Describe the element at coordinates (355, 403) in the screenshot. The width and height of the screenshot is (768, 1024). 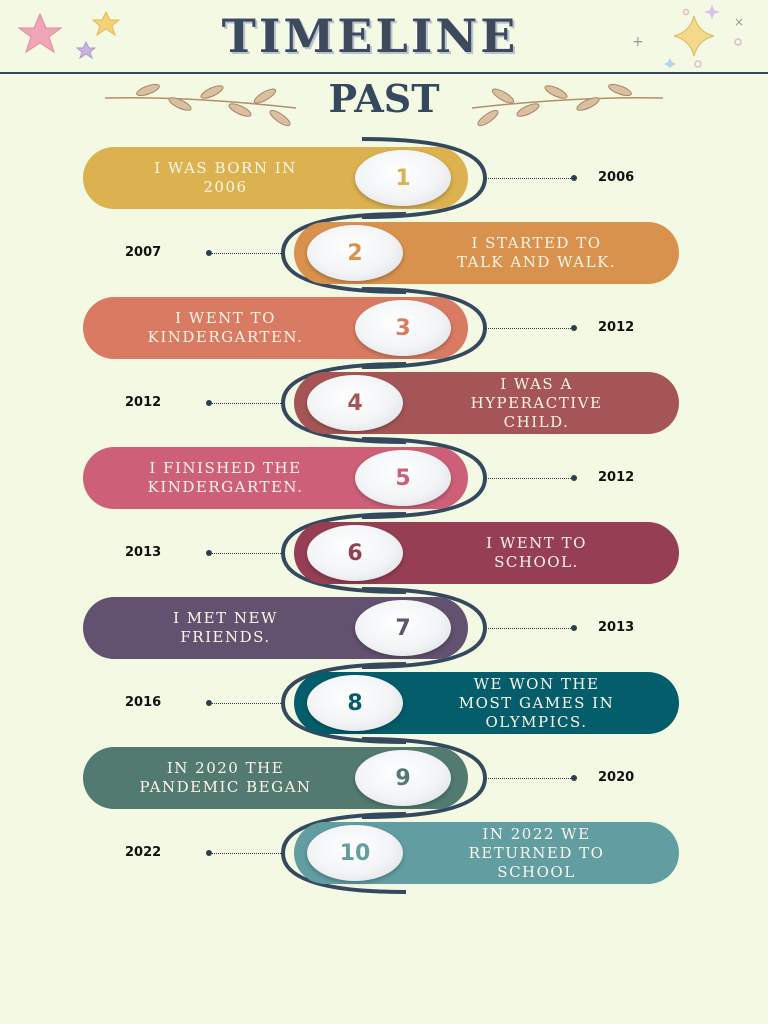
I see `event-number-badge: 4` at that location.